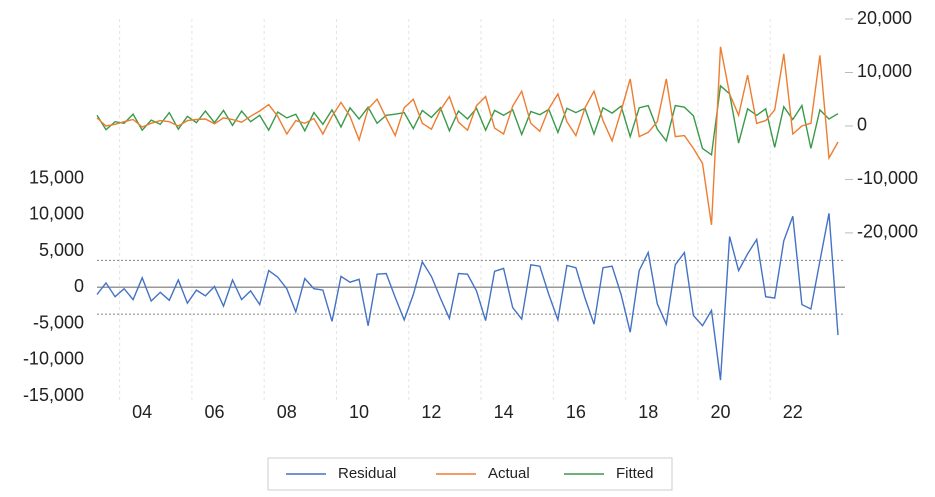 This screenshot has width=935, height=497. What do you see at coordinates (648, 412) in the screenshot?
I see `x-tick-label: 18` at bounding box center [648, 412].